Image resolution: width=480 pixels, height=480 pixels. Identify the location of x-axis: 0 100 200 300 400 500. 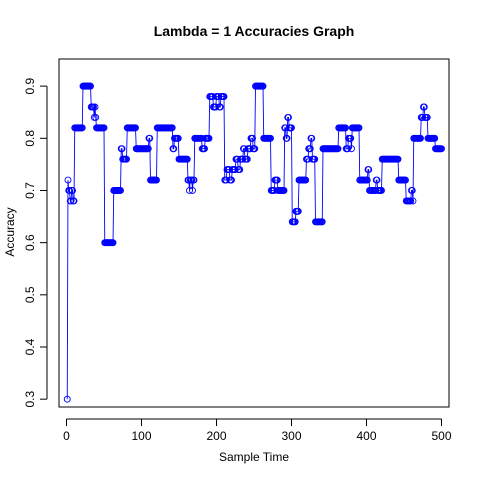
(257, 430).